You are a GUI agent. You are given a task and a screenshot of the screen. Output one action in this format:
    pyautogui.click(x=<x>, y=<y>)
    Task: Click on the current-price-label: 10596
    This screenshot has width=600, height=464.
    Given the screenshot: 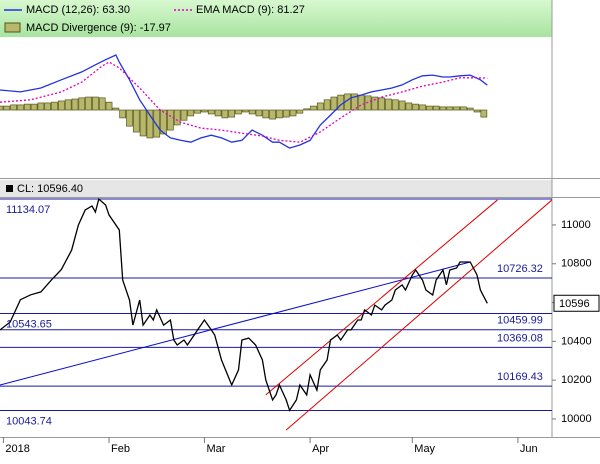 What is the action you would take?
    pyautogui.click(x=574, y=304)
    